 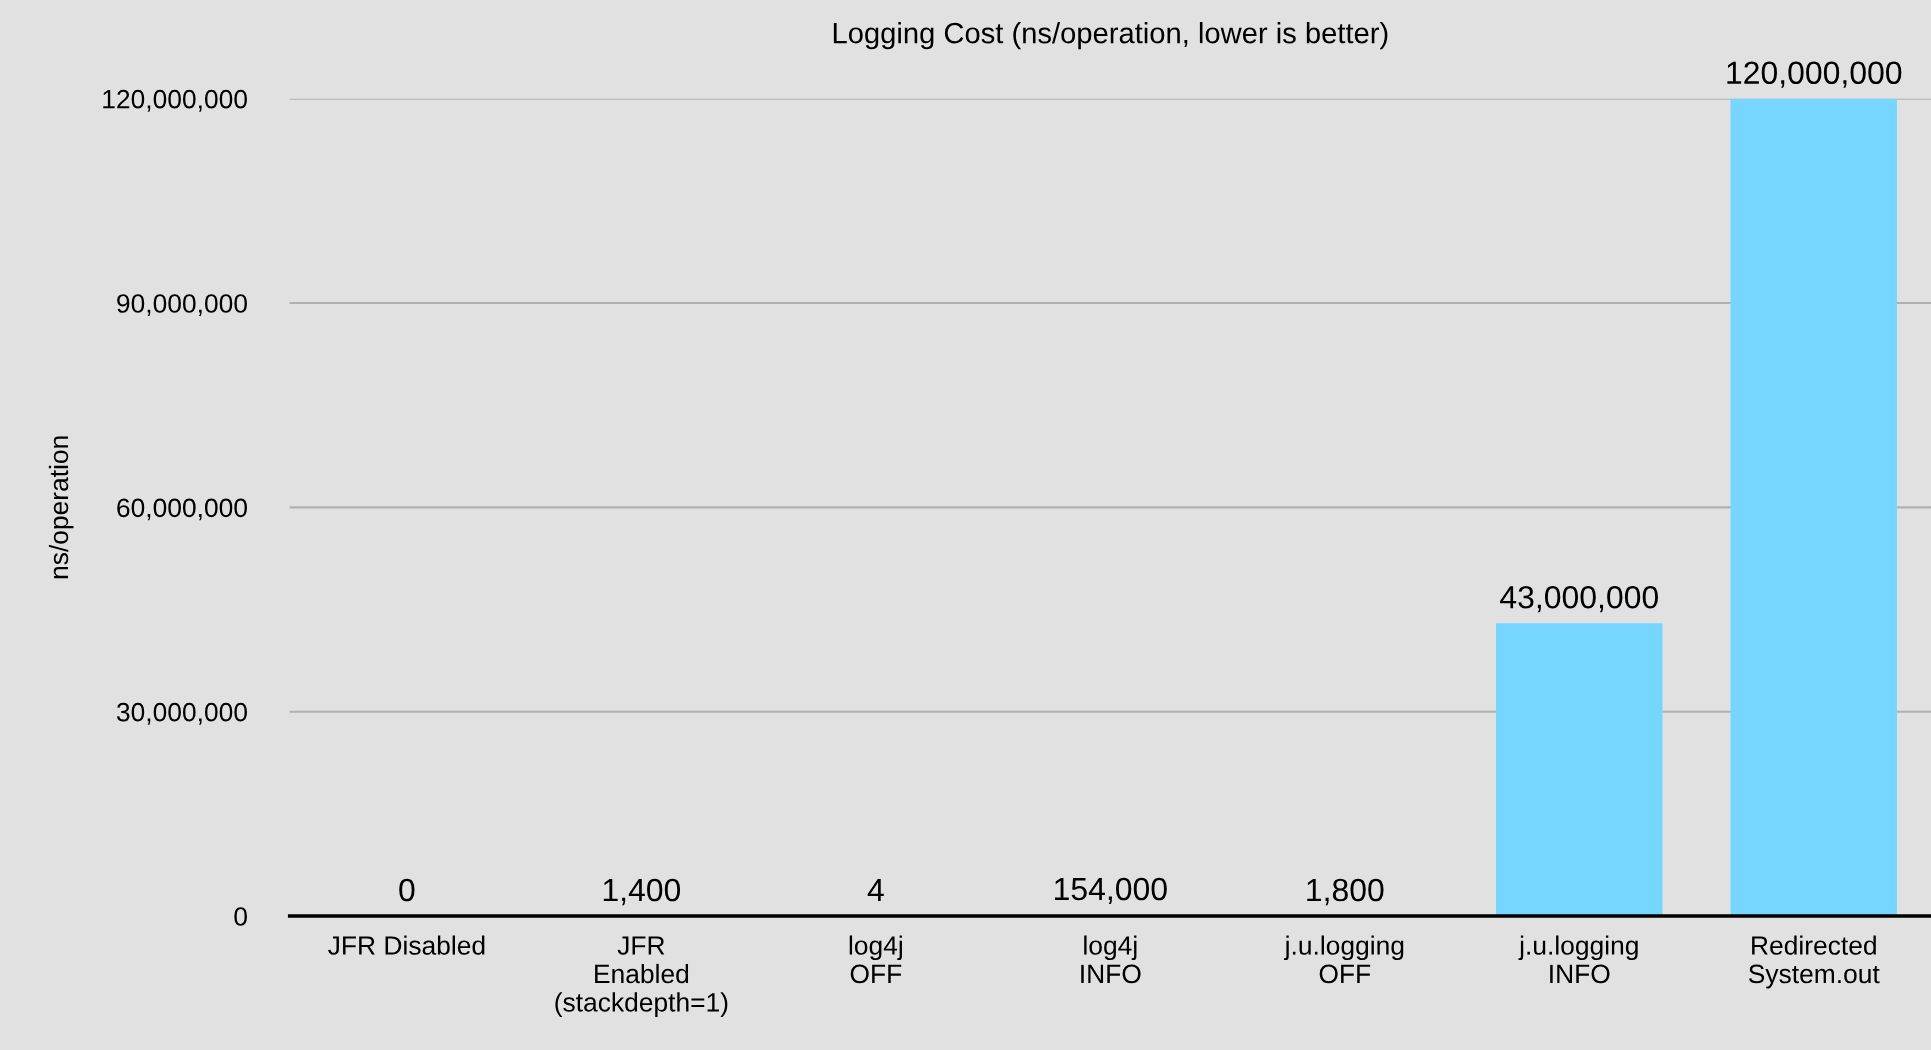 I want to click on x-tick-label: log4j OFF, so click(x=875, y=959).